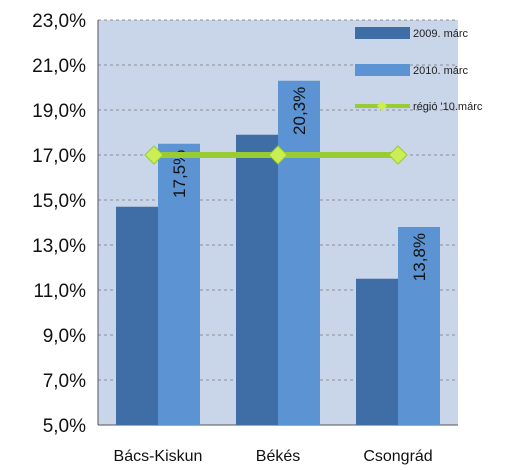 This screenshot has height=470, width=518. Describe the element at coordinates (64, 426) in the screenshot. I see `y-tick-label: 5,0%` at that location.